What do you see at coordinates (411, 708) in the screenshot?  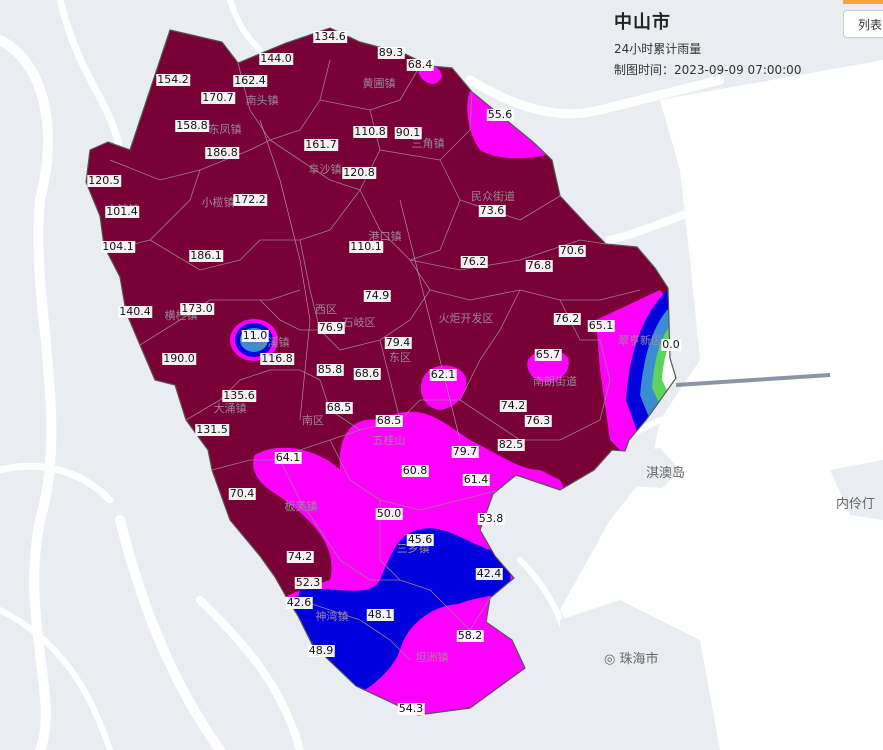 I see `station-value: 54.3` at bounding box center [411, 708].